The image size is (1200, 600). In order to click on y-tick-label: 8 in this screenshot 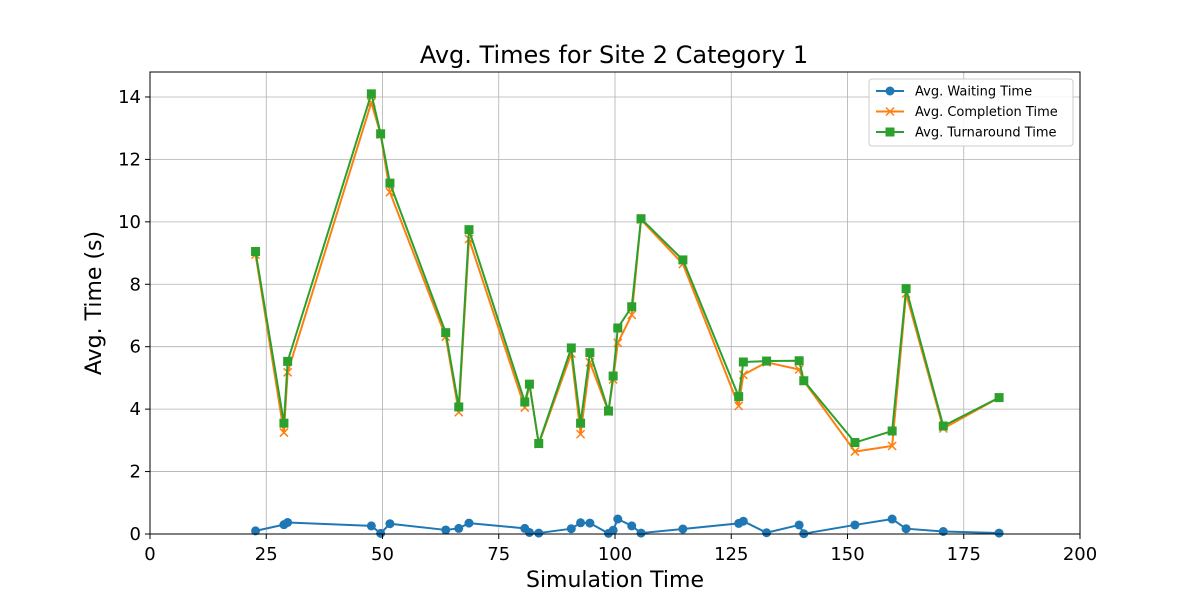, I will do `click(135, 284)`.